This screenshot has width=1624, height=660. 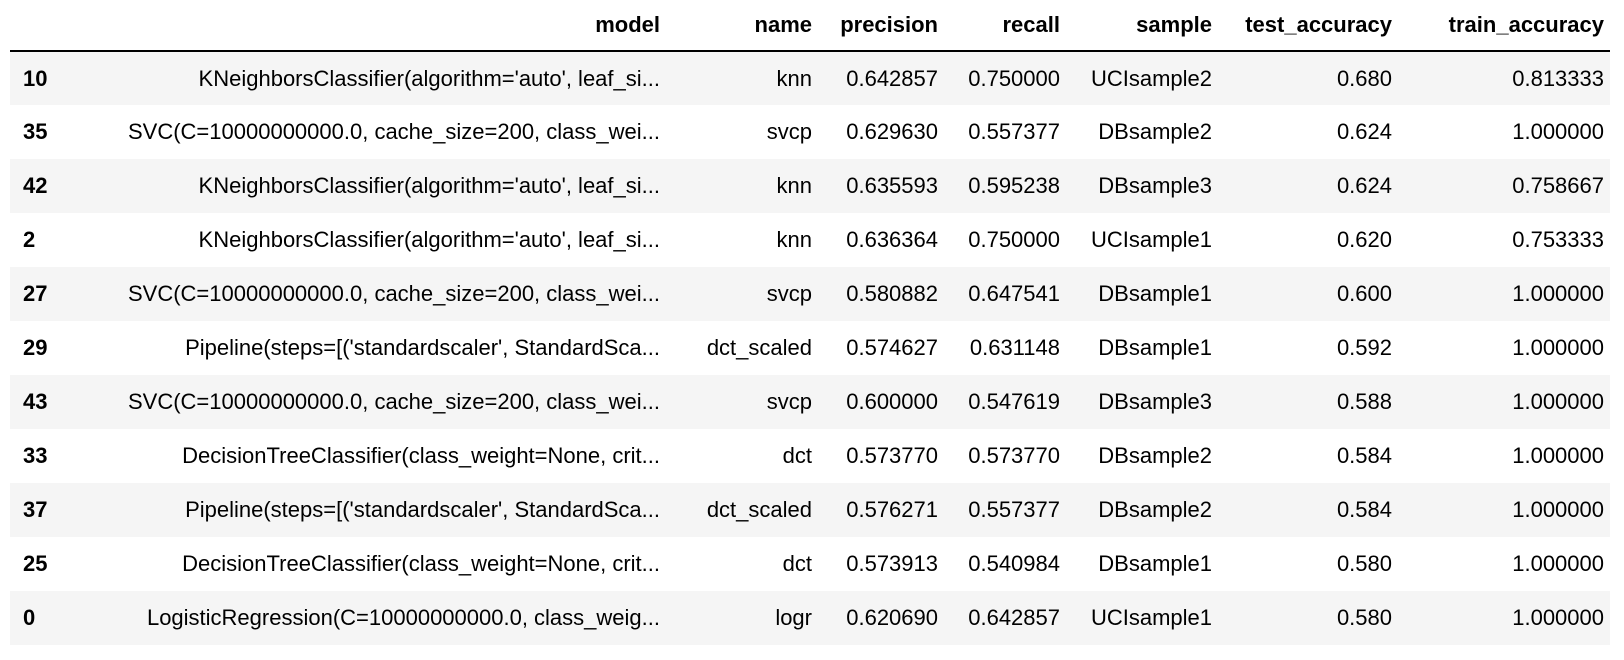 I want to click on cell-precision: 0.629630, so click(x=892, y=131).